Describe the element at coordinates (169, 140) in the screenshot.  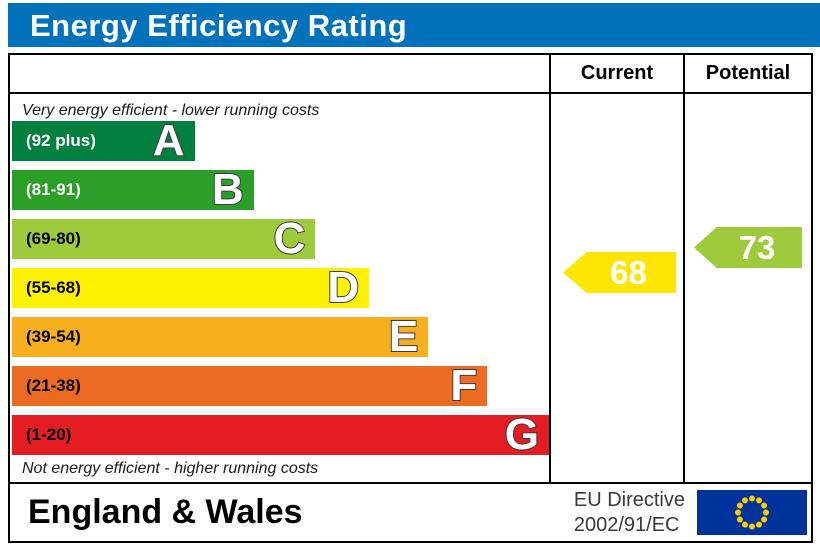
I see `band-letter: A` at that location.